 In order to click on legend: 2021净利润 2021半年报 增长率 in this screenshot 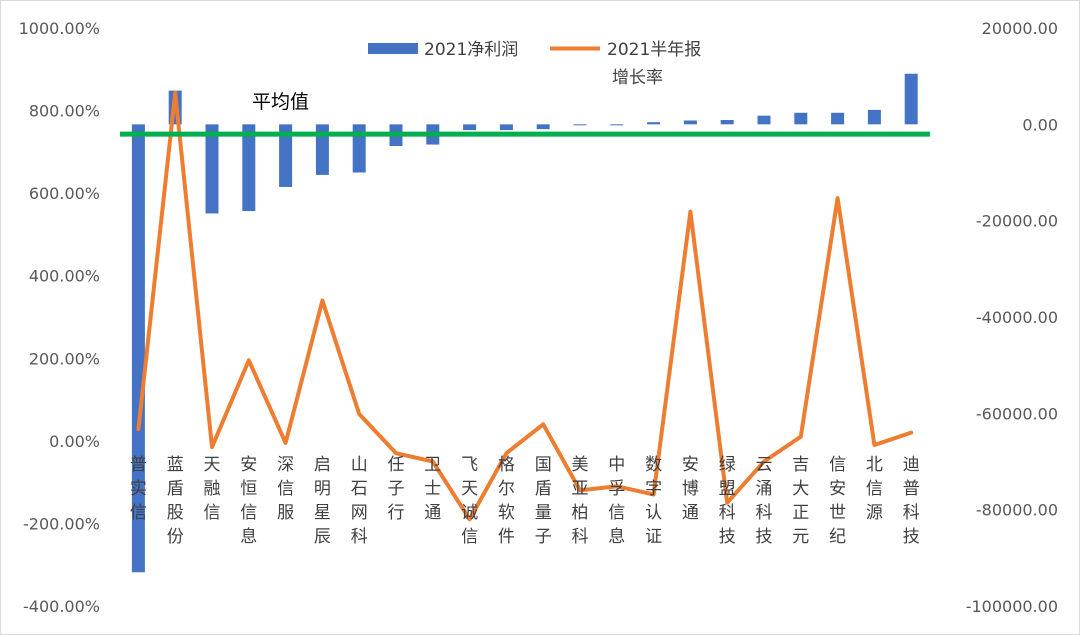, I will do `click(534, 64)`.